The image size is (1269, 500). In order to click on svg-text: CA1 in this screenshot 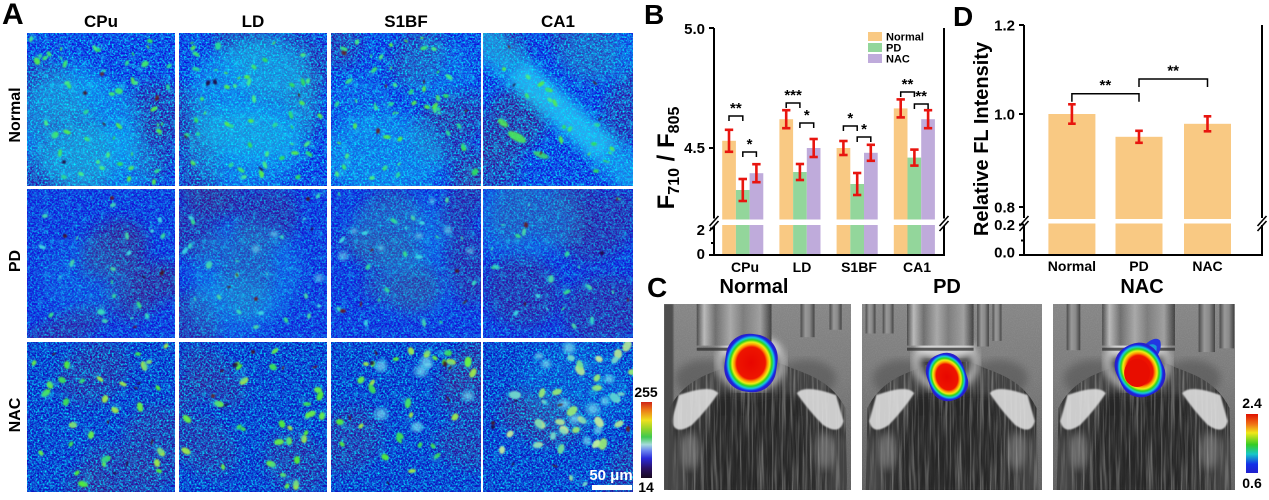, I will do `click(917, 267)`.